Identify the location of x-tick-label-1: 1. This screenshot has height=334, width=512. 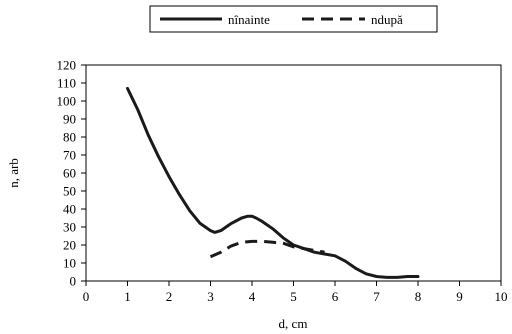
(127, 296).